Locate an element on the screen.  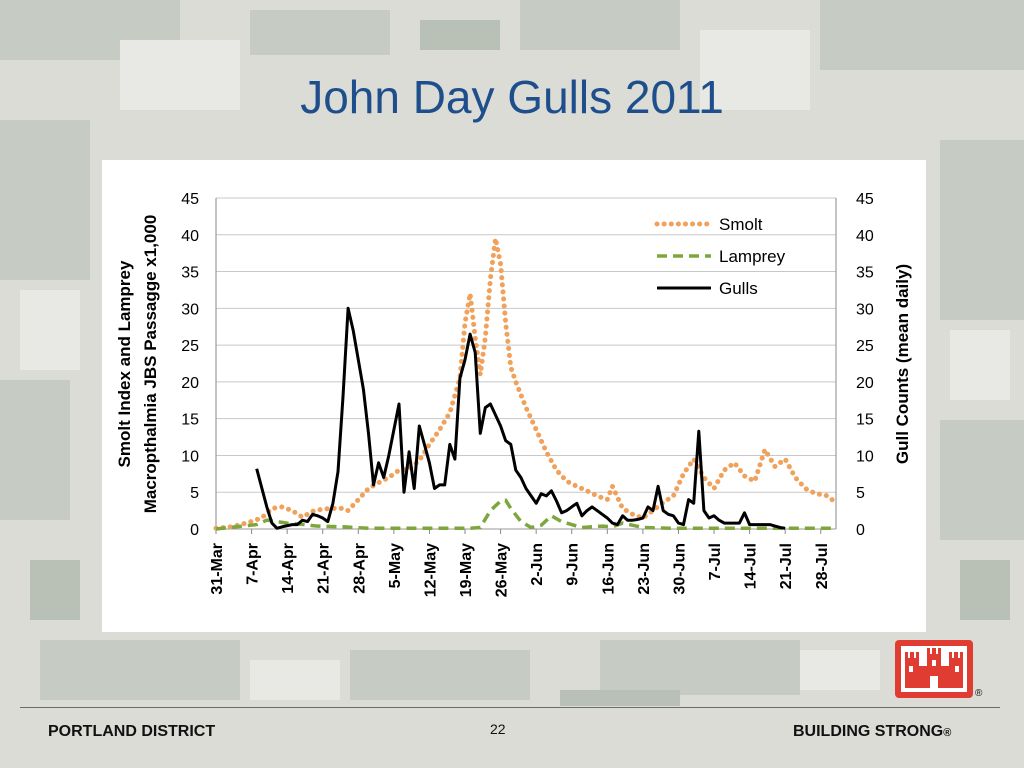
castle-icon is located at coordinates (934, 669).